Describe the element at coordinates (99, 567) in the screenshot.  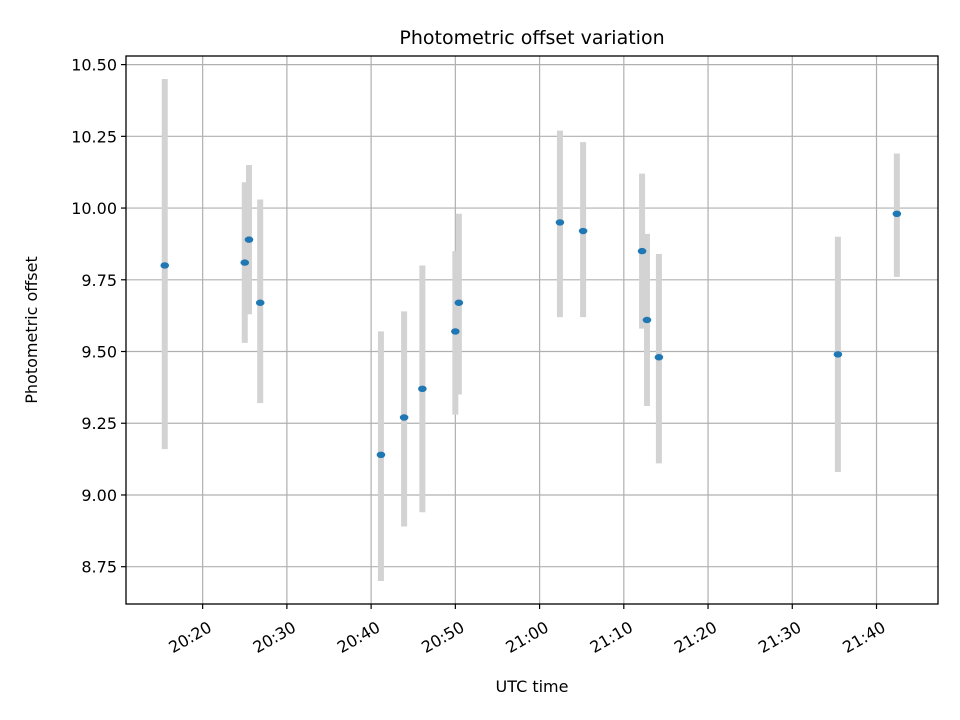
I see `y-tick-label: 8.75` at that location.